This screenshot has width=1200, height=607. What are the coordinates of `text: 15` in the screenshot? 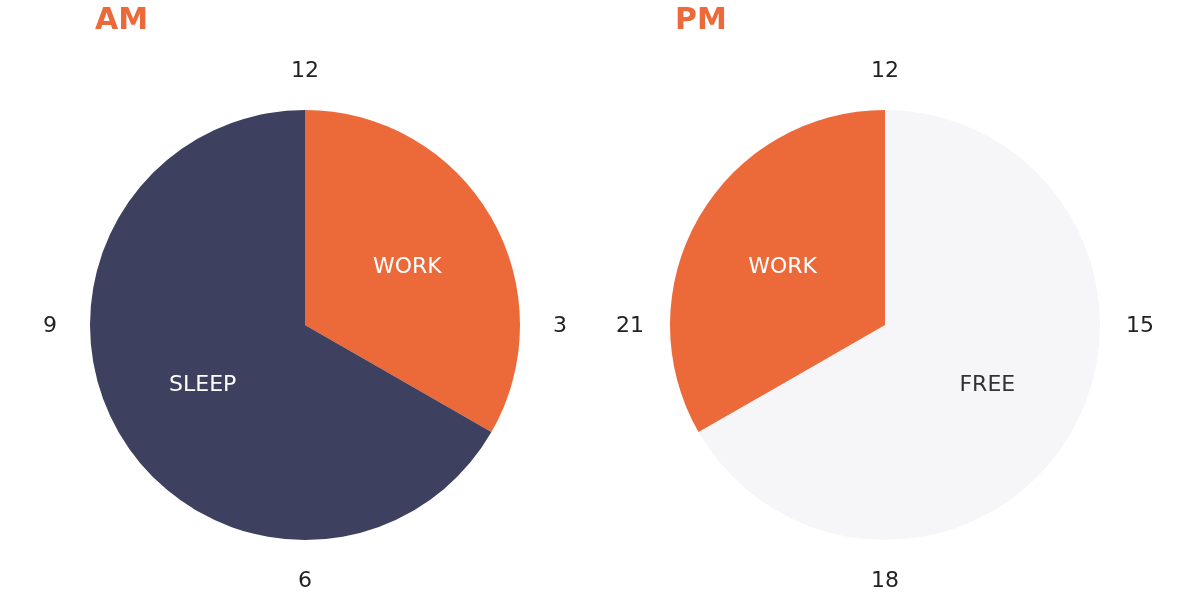 It's located at (1140, 324).